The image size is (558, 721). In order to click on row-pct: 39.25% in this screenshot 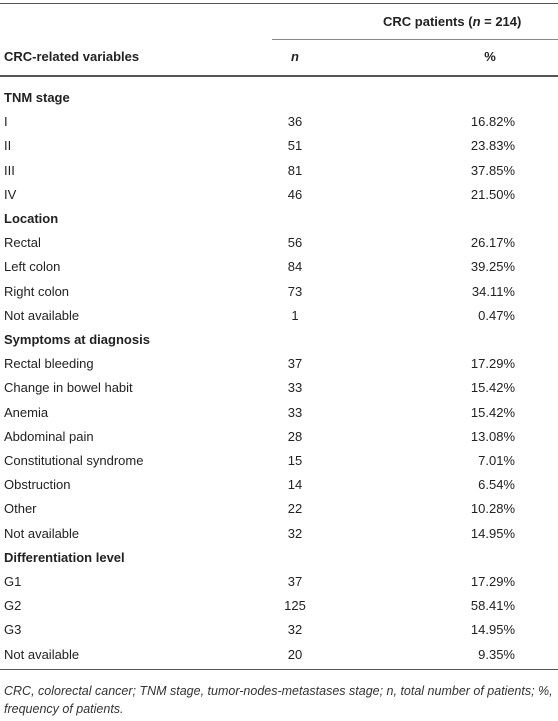, I will do `click(492, 267)`.